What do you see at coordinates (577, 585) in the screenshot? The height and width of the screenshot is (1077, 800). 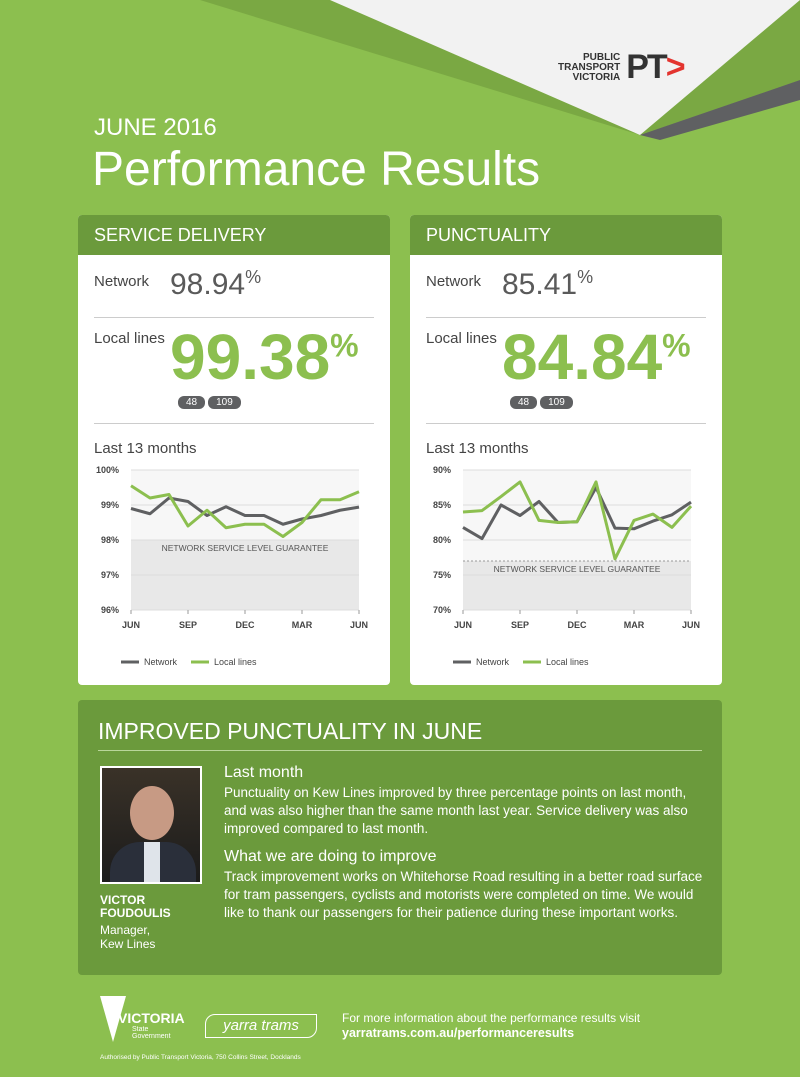 I see `guarantee-band` at bounding box center [577, 585].